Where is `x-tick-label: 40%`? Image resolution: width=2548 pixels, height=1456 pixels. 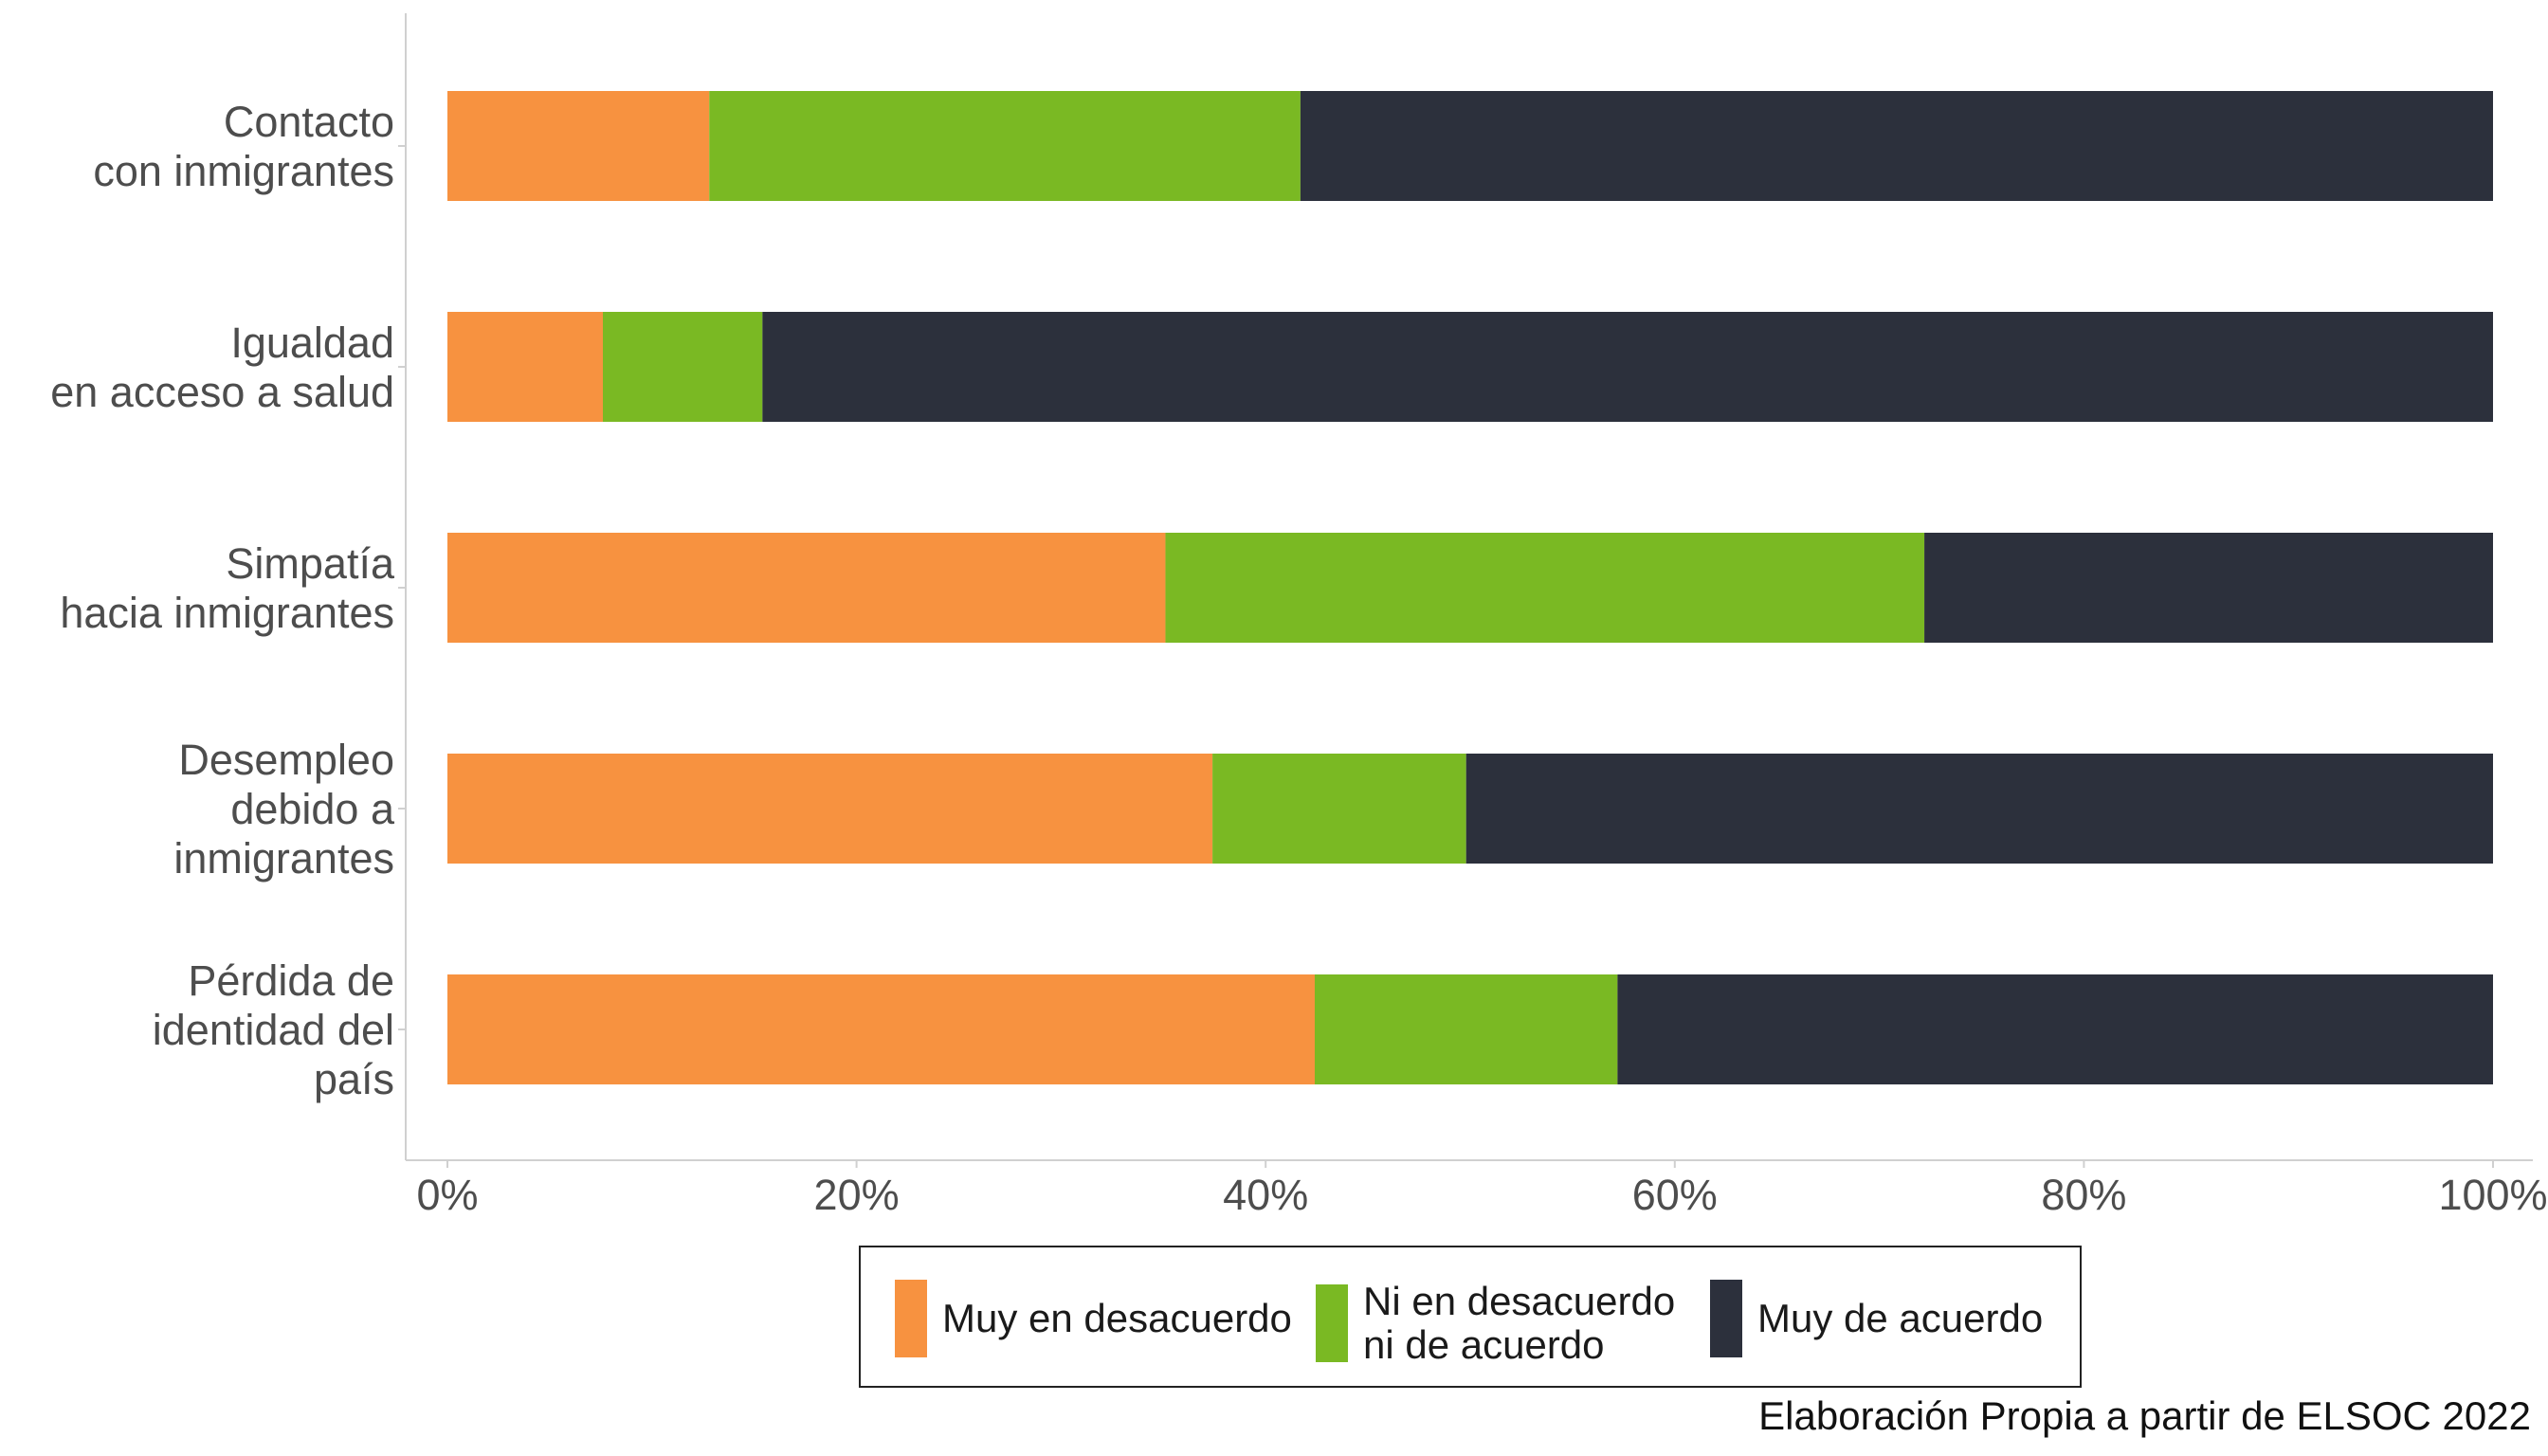 x-tick-label: 40% is located at coordinates (1265, 1195).